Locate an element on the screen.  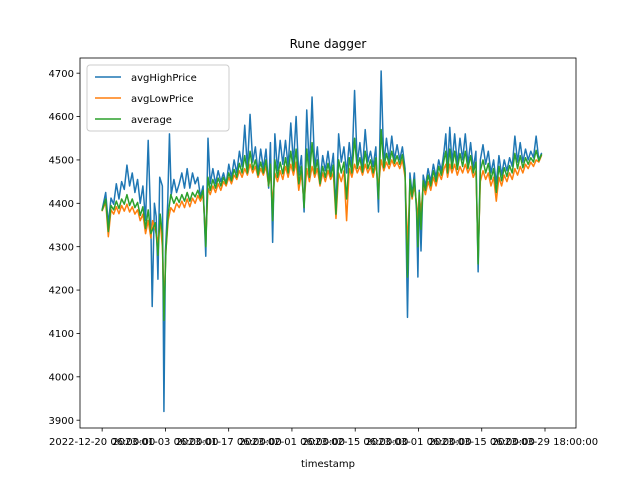
y-tick-label: 4000 is located at coordinates (61, 377).